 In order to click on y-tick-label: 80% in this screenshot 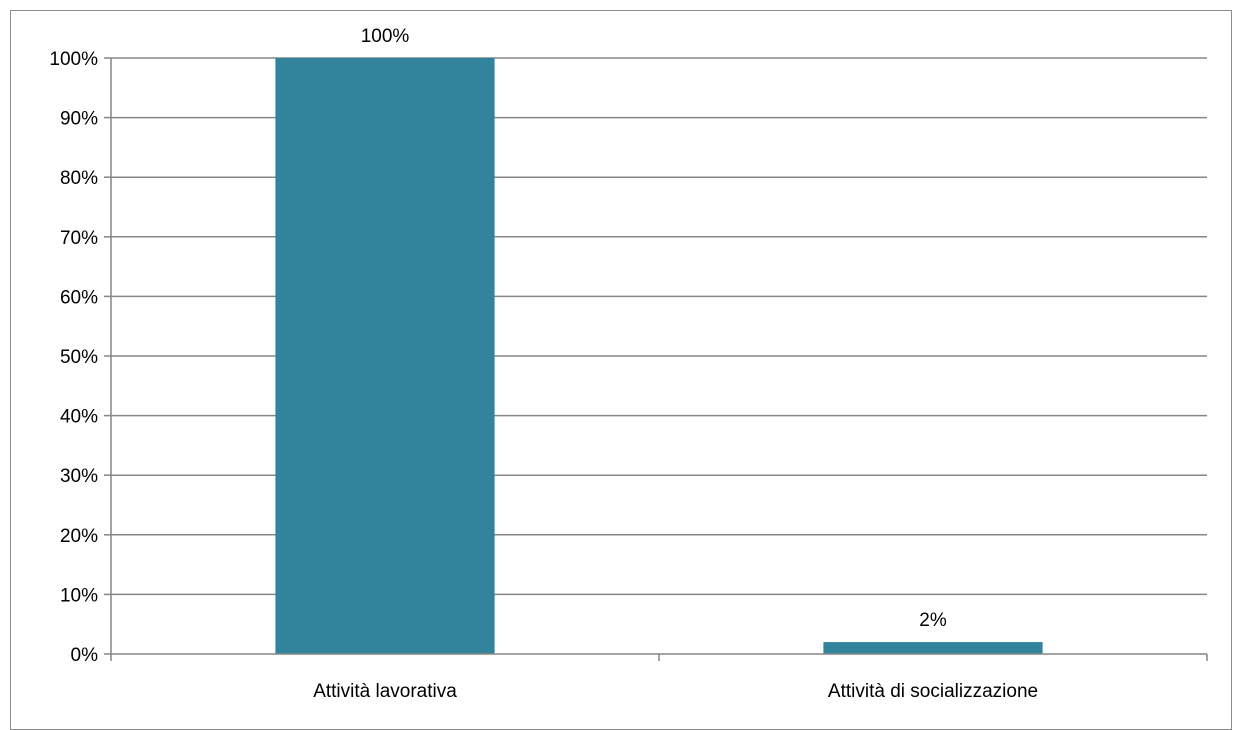, I will do `click(79, 178)`.